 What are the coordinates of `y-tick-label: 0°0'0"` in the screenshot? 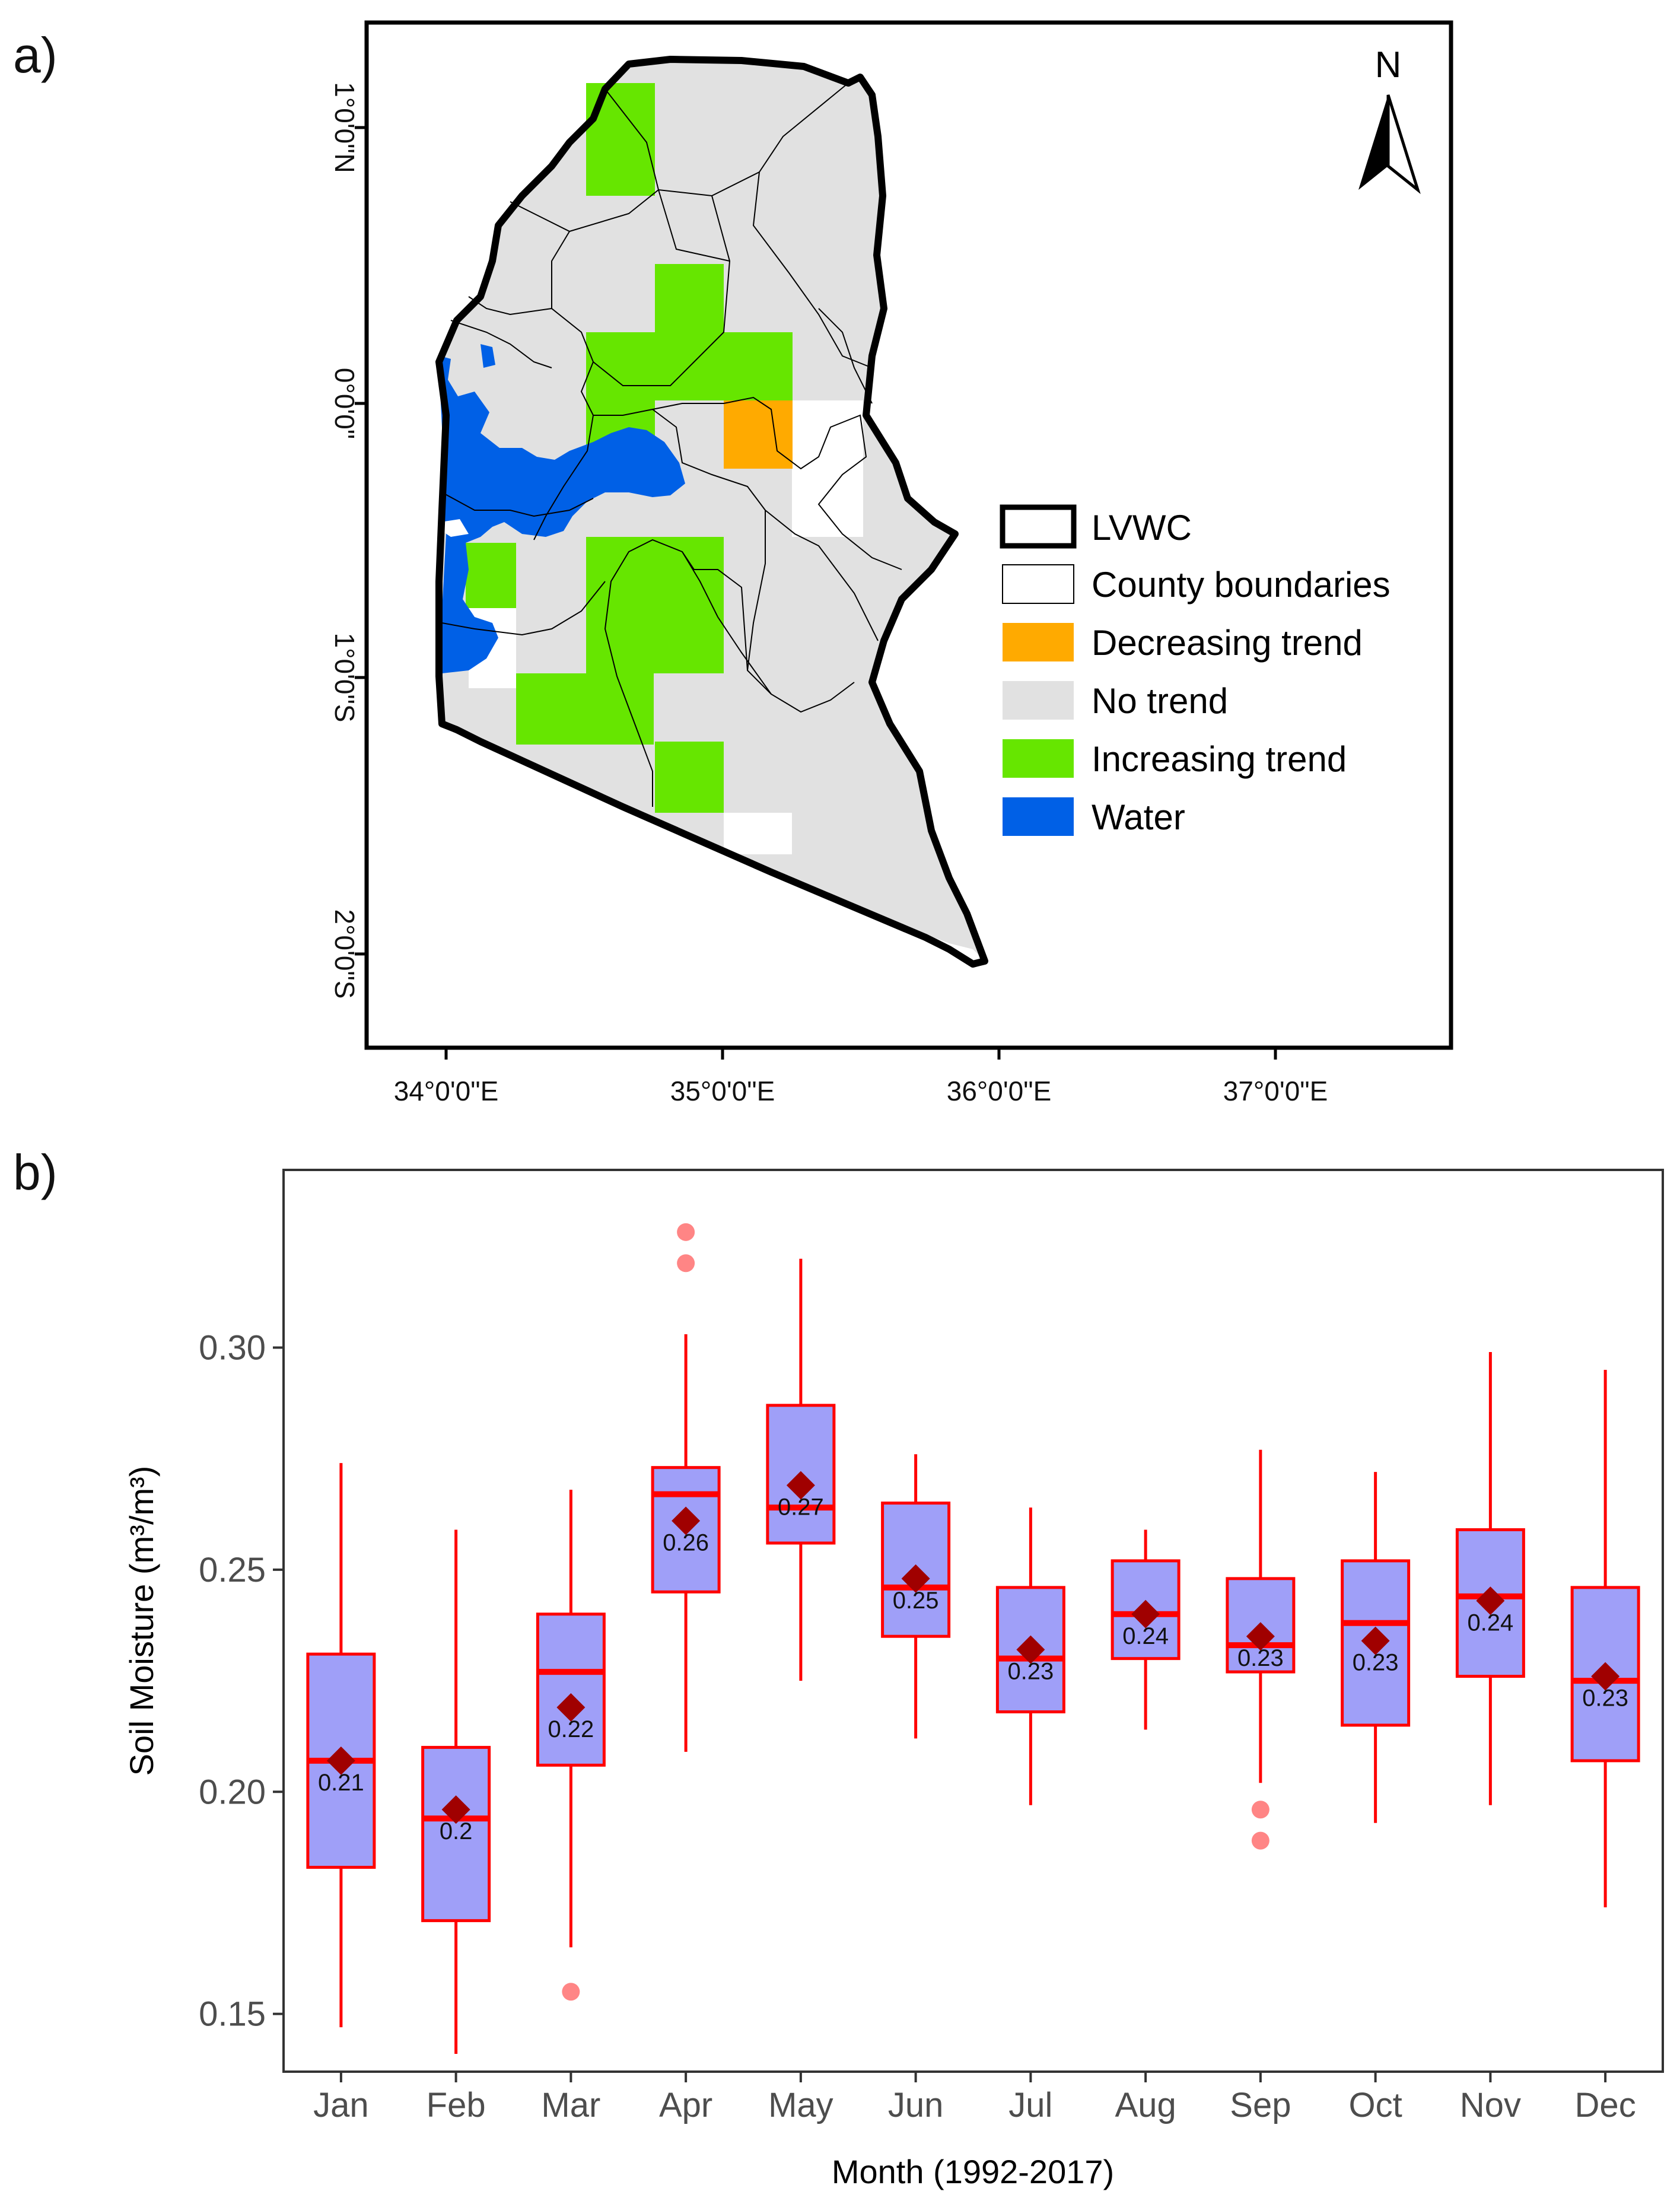 It's located at (344, 404).